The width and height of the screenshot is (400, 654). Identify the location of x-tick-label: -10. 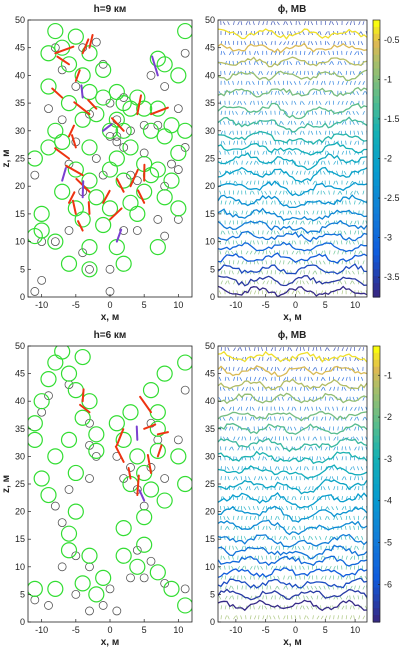
(235, 305).